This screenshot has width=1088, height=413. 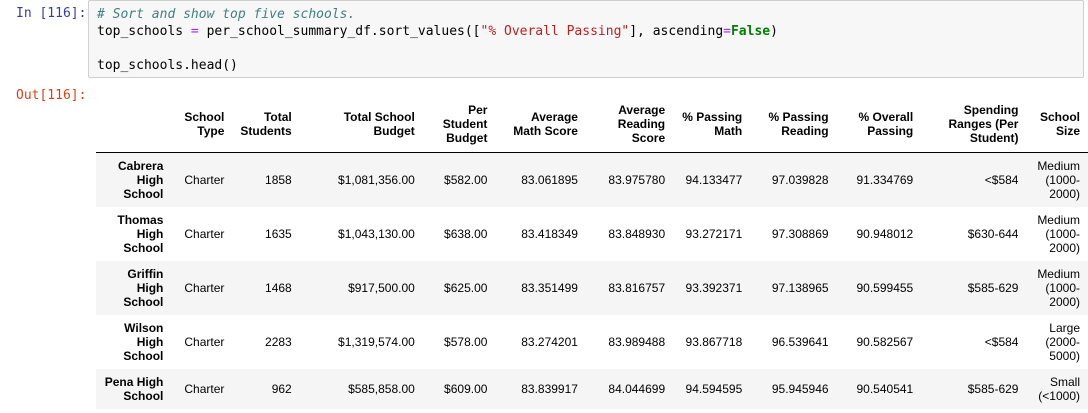 I want to click on table-cell: 83.274201, so click(x=549, y=341).